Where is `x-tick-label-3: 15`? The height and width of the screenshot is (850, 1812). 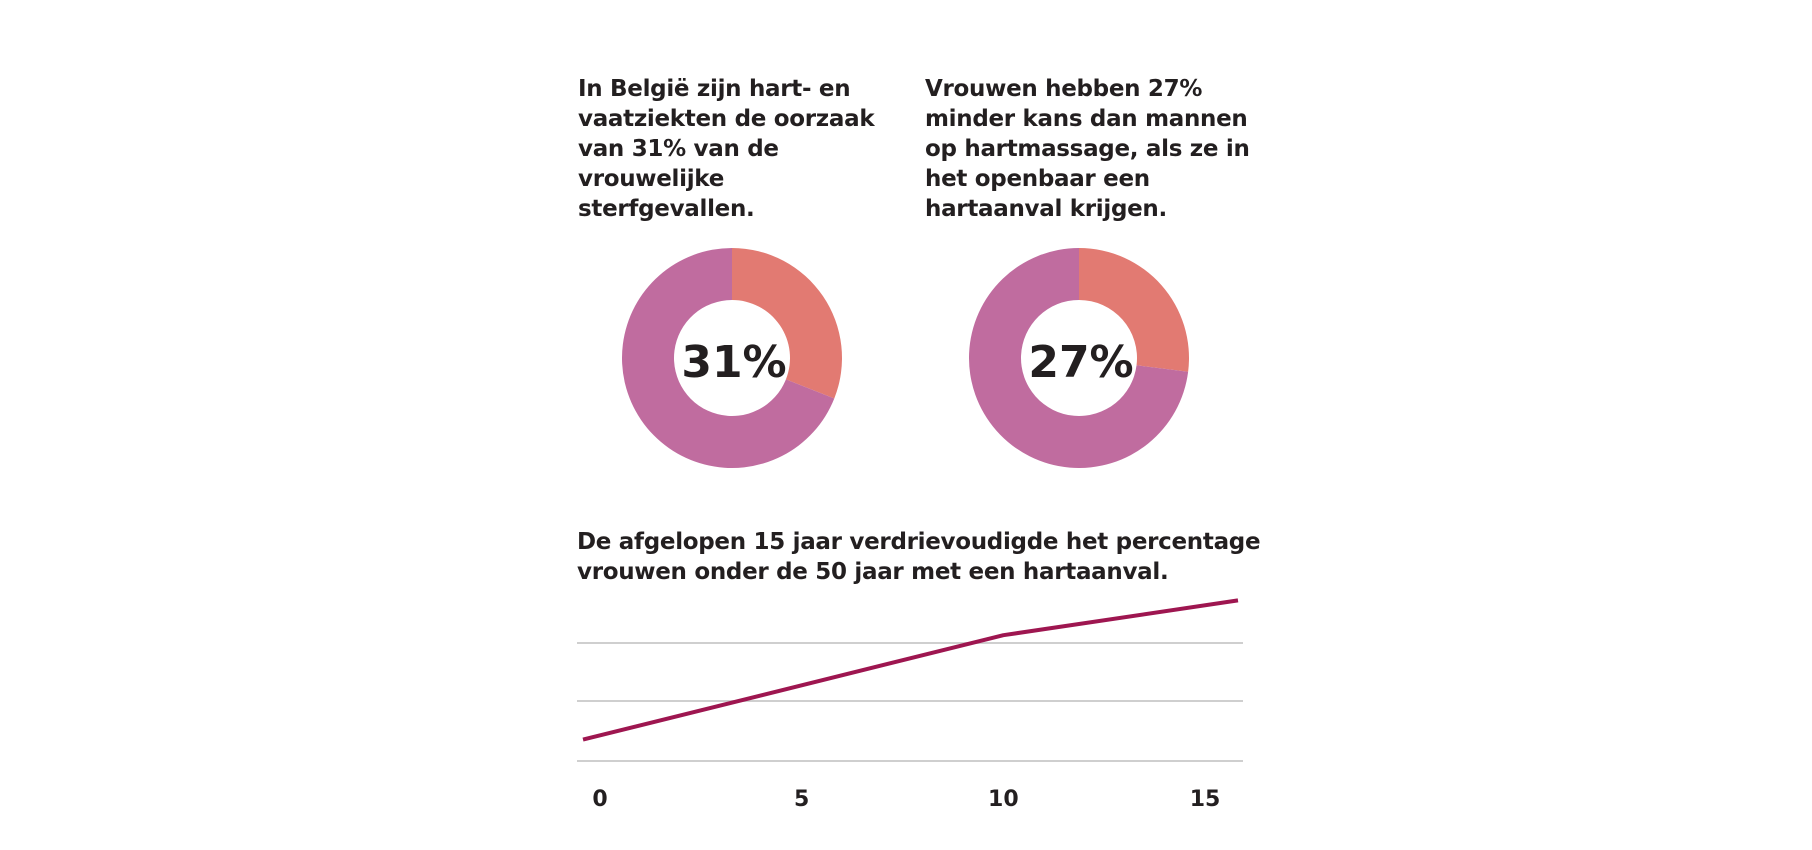 x-tick-label-3: 15 is located at coordinates (1205, 799).